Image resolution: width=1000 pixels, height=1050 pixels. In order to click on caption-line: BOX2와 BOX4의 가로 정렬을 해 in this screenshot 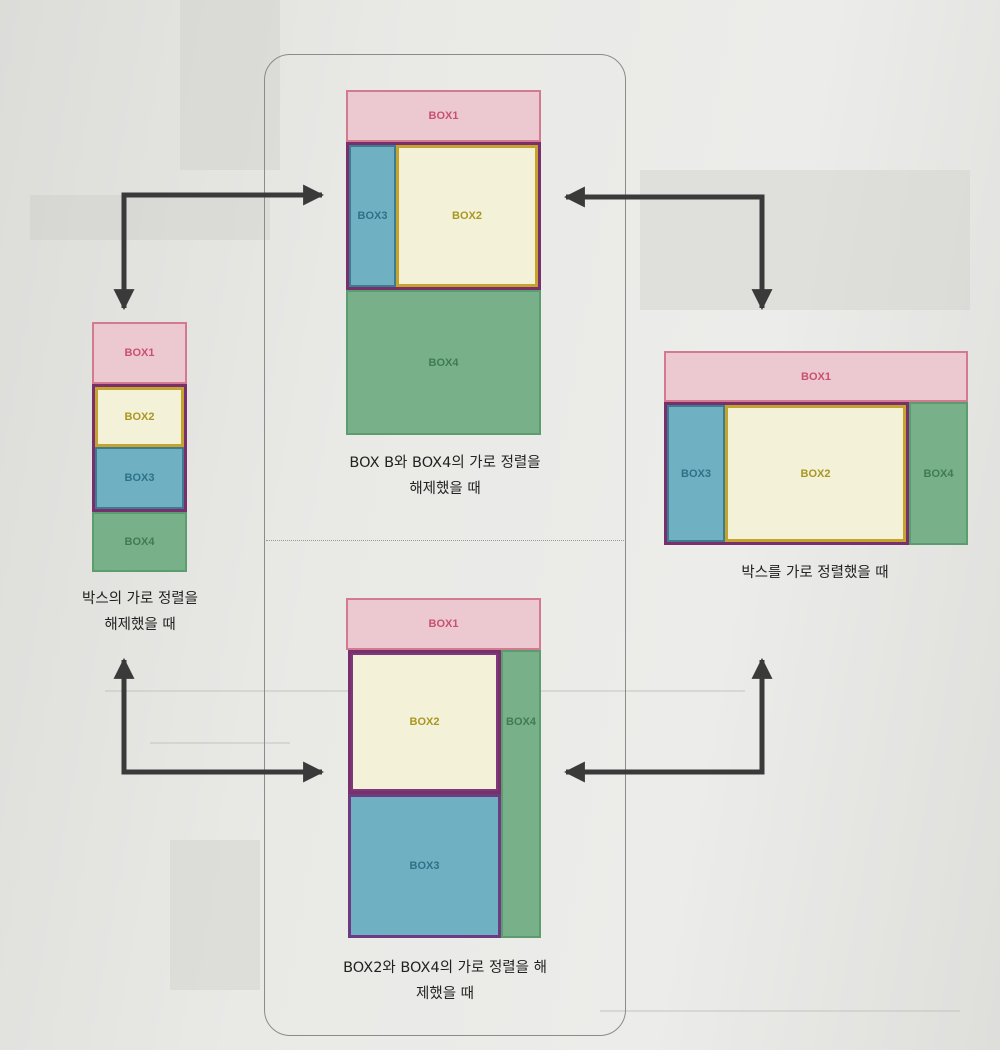, I will do `click(445, 968)`.